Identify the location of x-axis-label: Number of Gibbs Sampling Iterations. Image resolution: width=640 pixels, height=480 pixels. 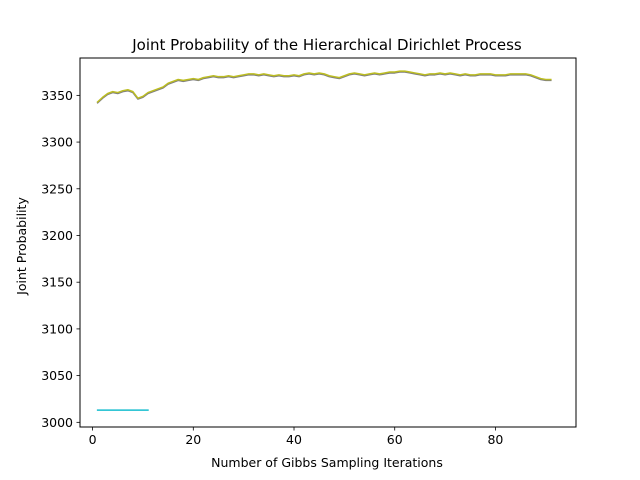
(327, 462).